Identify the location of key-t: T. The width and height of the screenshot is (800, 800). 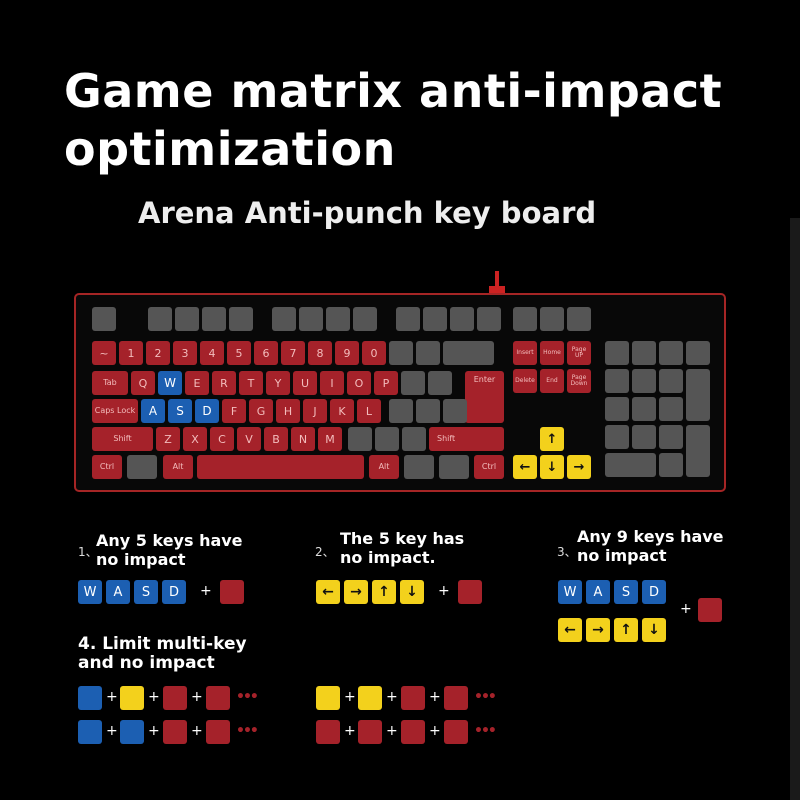
(251, 383).